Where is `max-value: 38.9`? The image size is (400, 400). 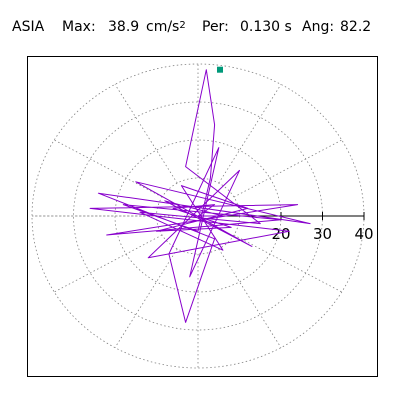 max-value: 38.9 is located at coordinates (124, 27).